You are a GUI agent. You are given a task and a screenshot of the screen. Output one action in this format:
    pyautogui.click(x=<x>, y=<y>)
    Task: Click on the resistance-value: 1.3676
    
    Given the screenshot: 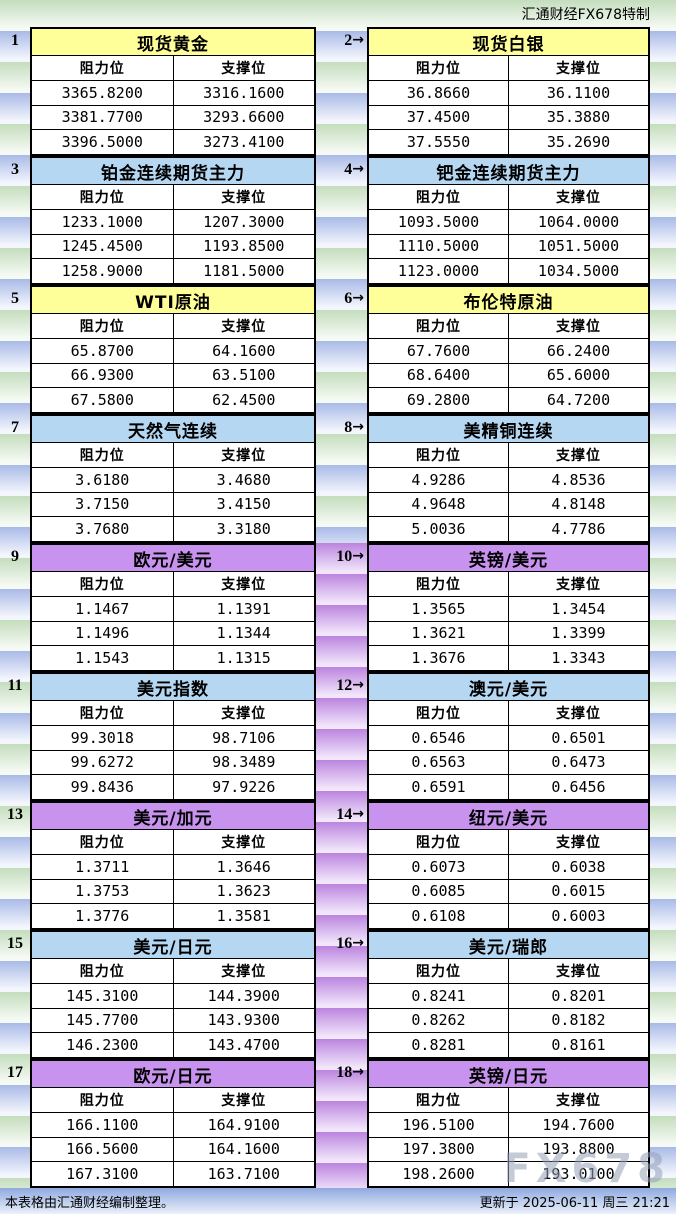 What is the action you would take?
    pyautogui.click(x=438, y=658)
    